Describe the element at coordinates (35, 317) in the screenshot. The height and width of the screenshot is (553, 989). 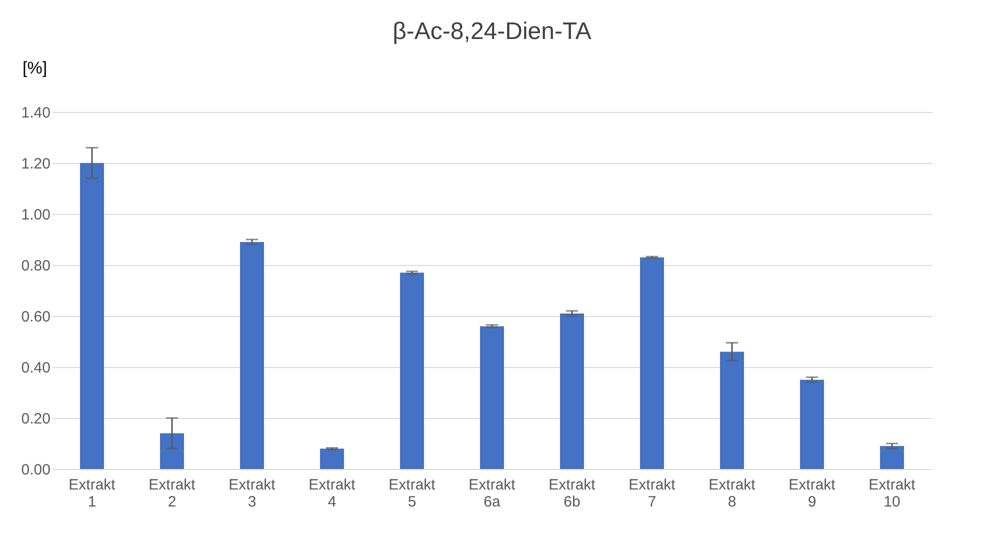
I see `y-tick-label: 0.60` at that location.